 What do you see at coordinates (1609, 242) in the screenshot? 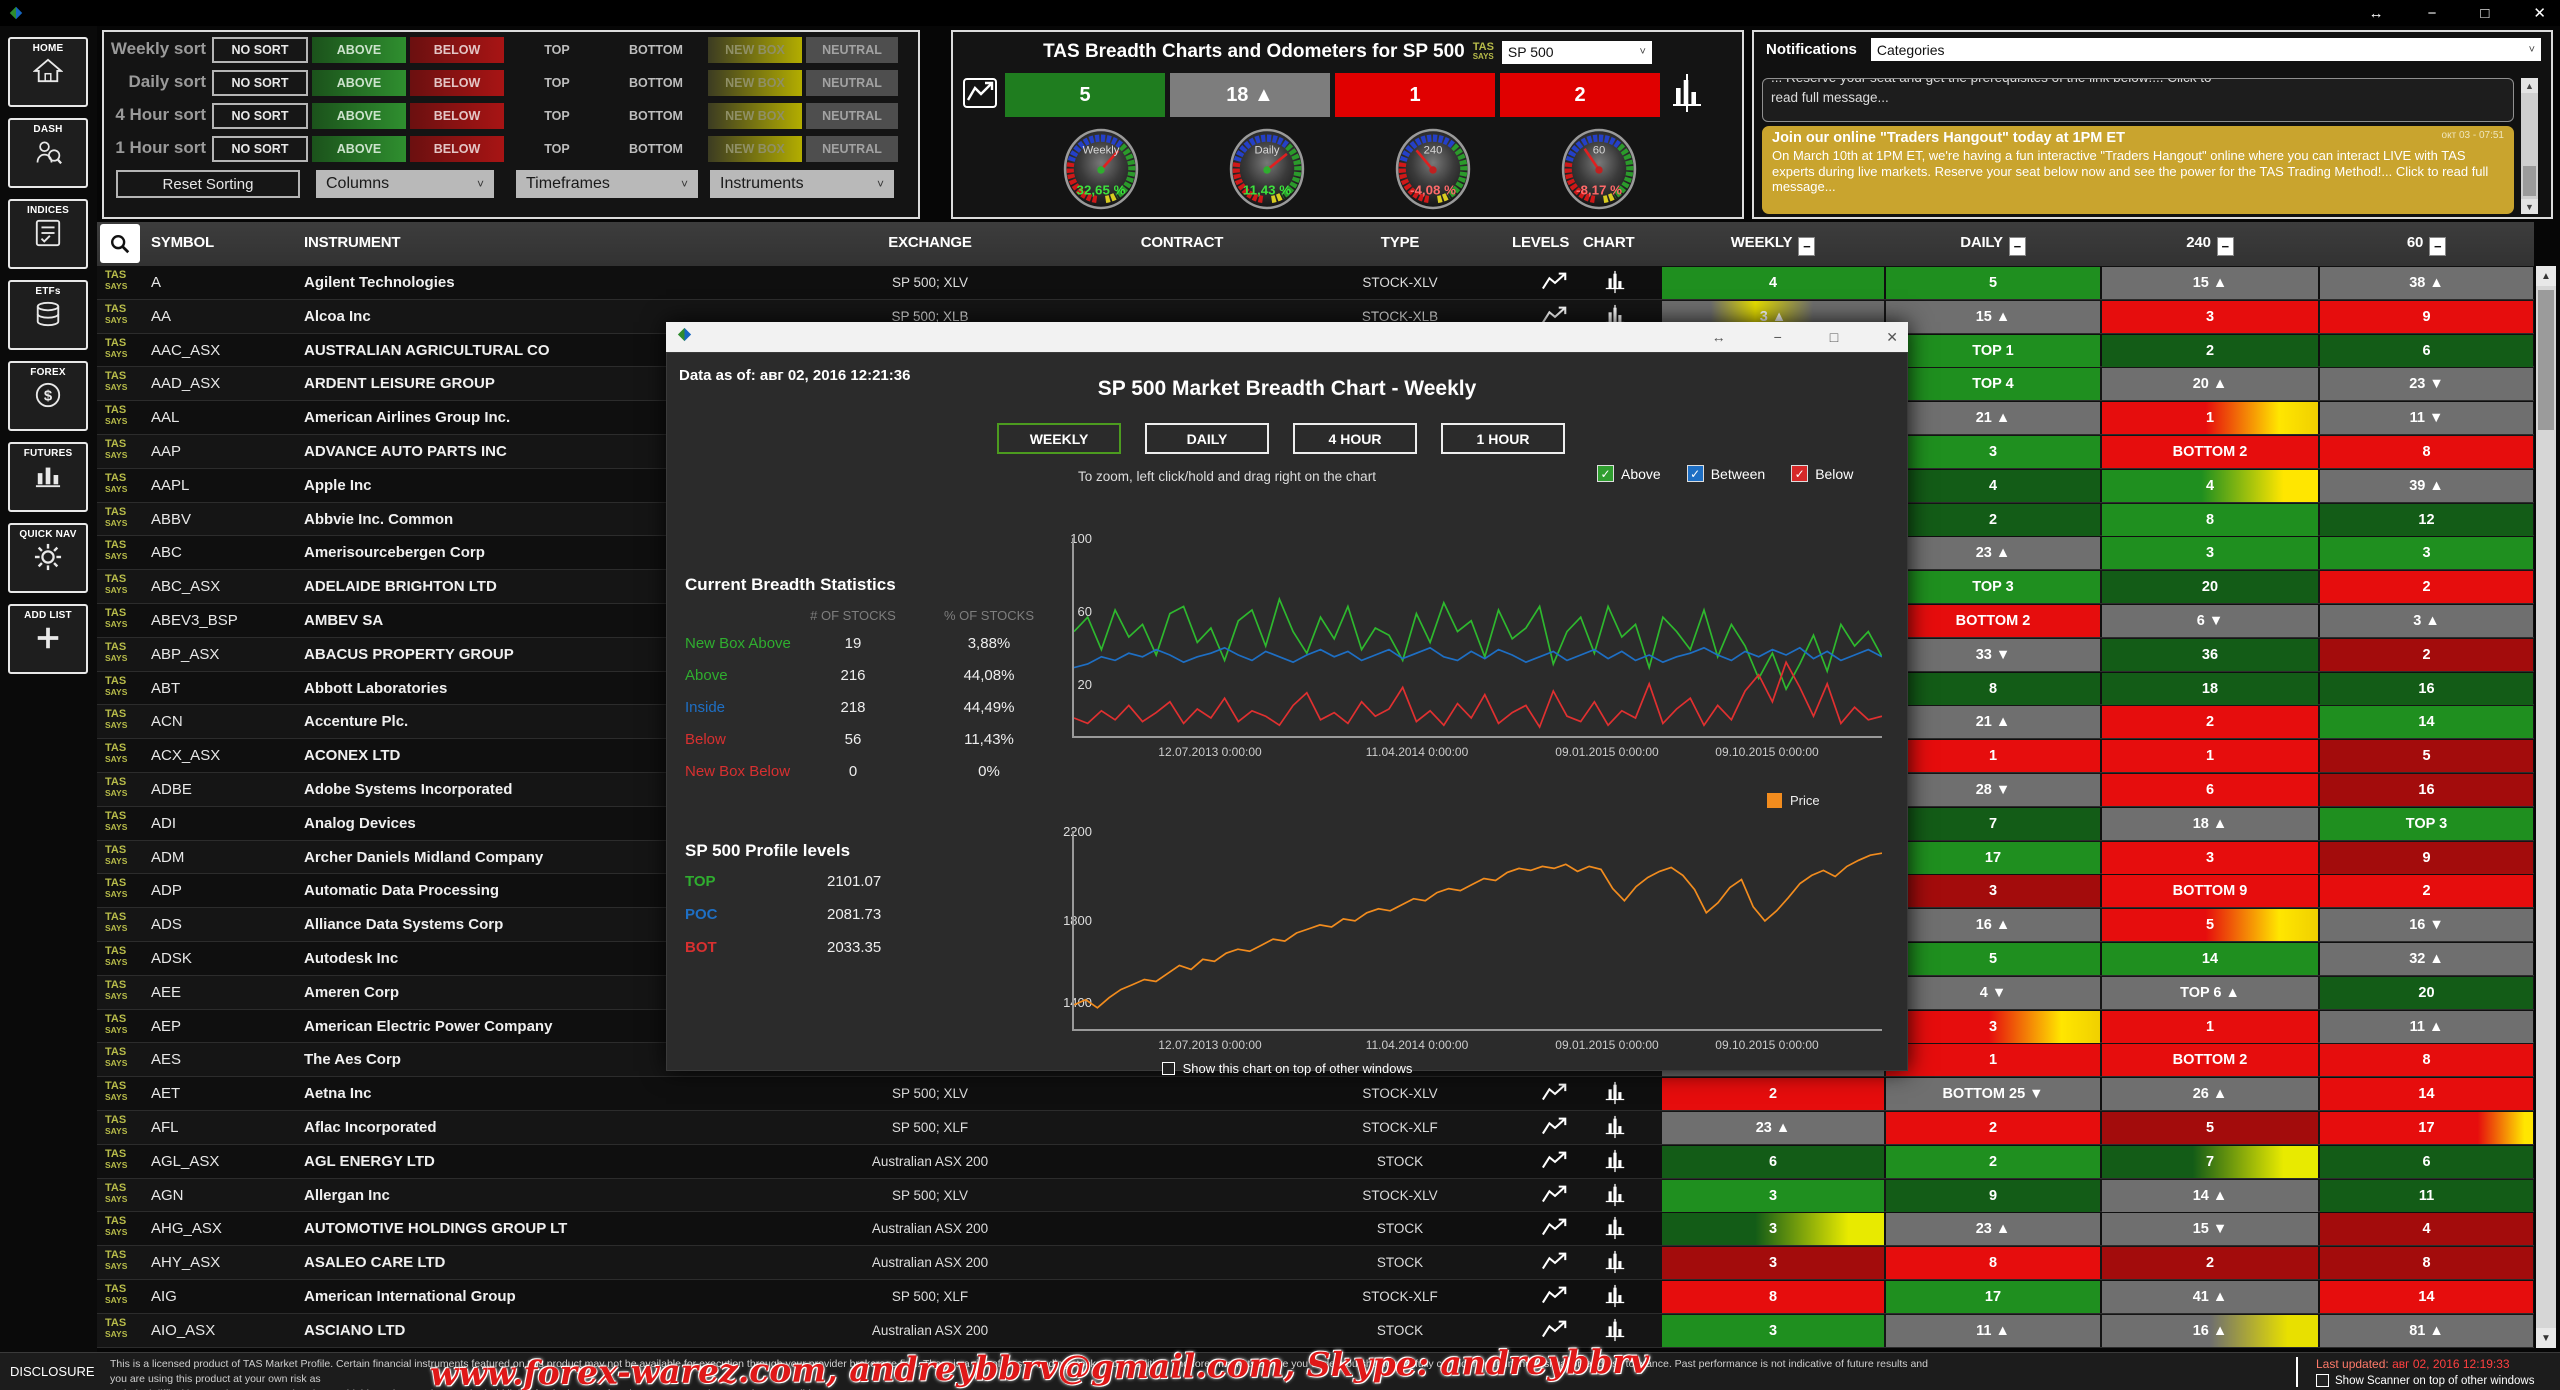
I see `header-chart: CHART` at bounding box center [1609, 242].